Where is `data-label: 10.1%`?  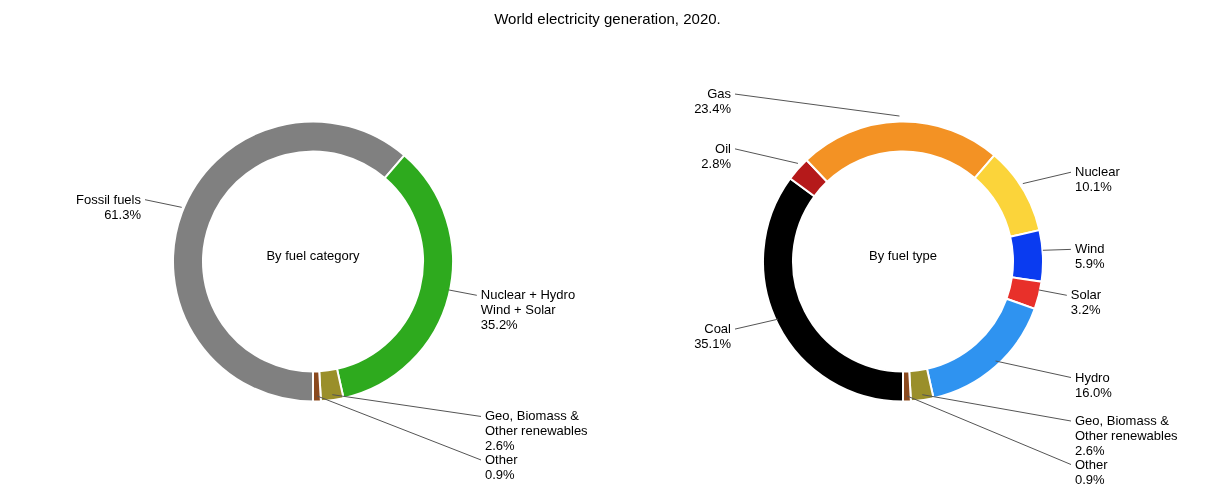
data-label: 10.1% is located at coordinates (1093, 187).